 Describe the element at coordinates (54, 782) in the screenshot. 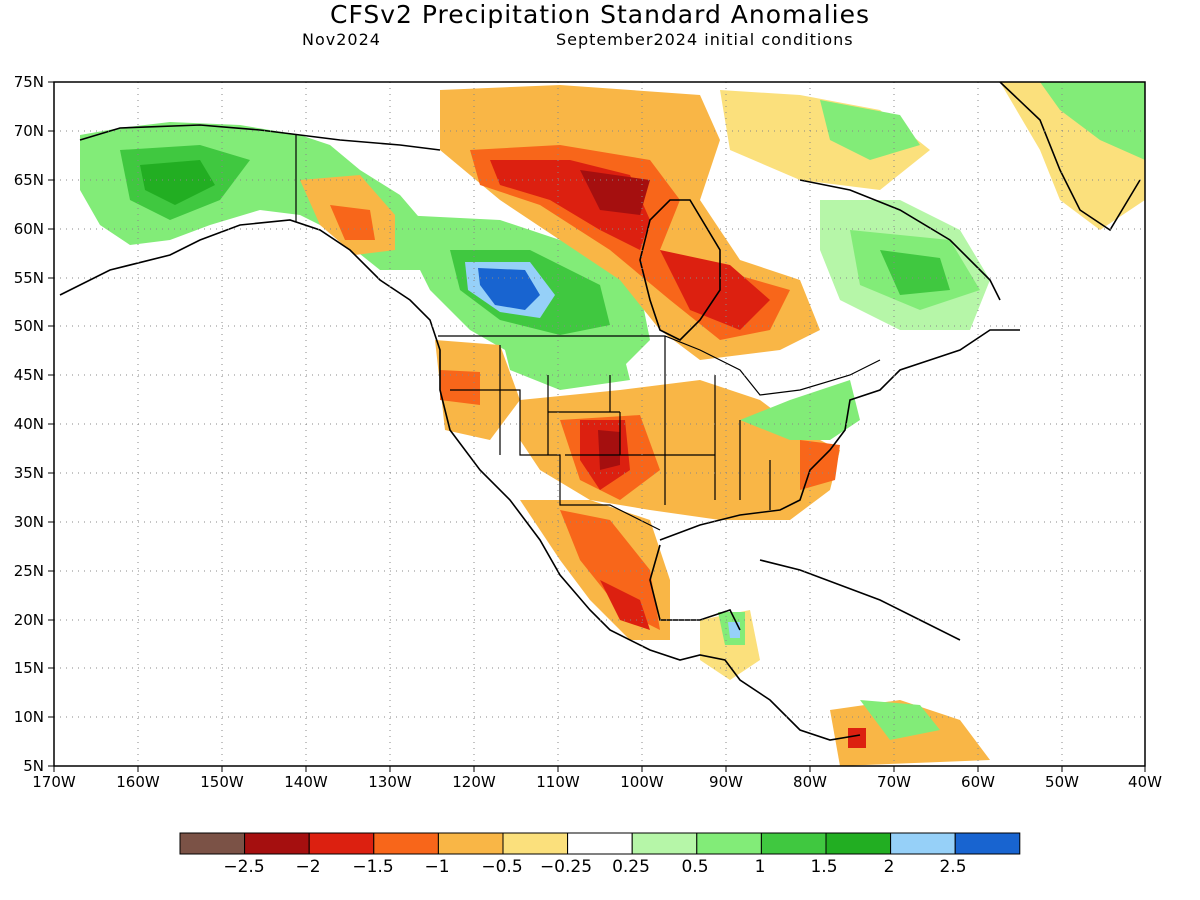

I see `lon-label: 170W` at that location.